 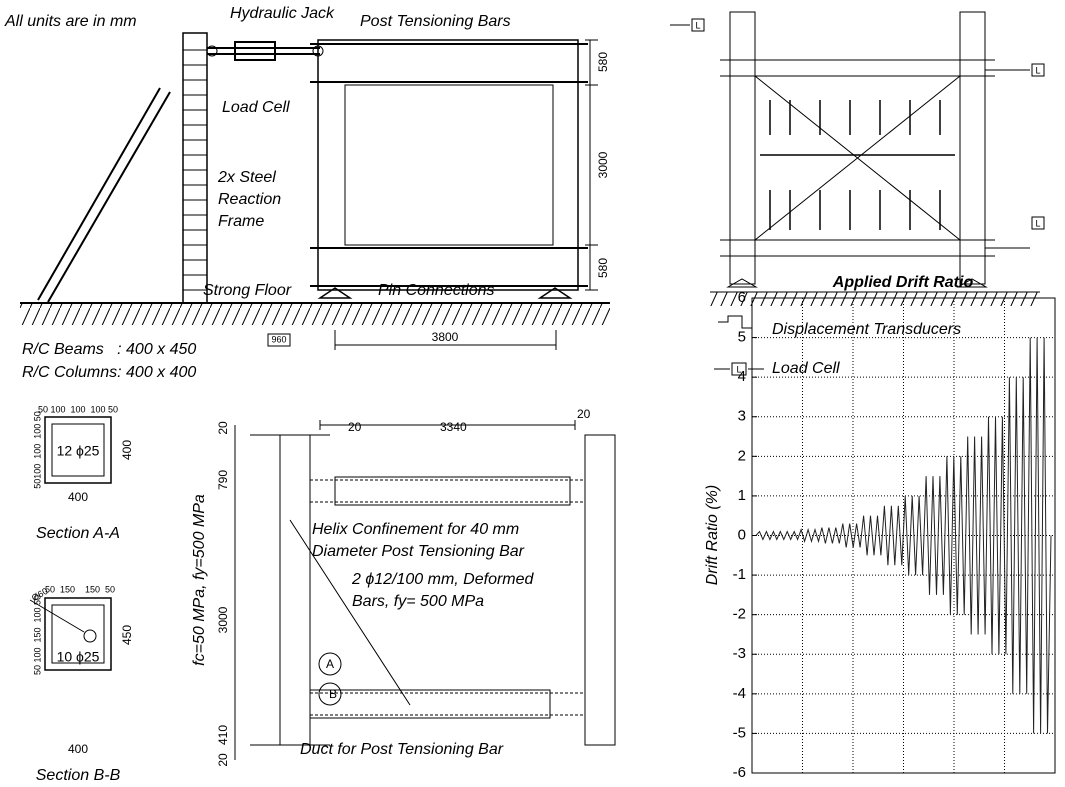 I want to click on label: Post Tensioning Bars, so click(x=435, y=21).